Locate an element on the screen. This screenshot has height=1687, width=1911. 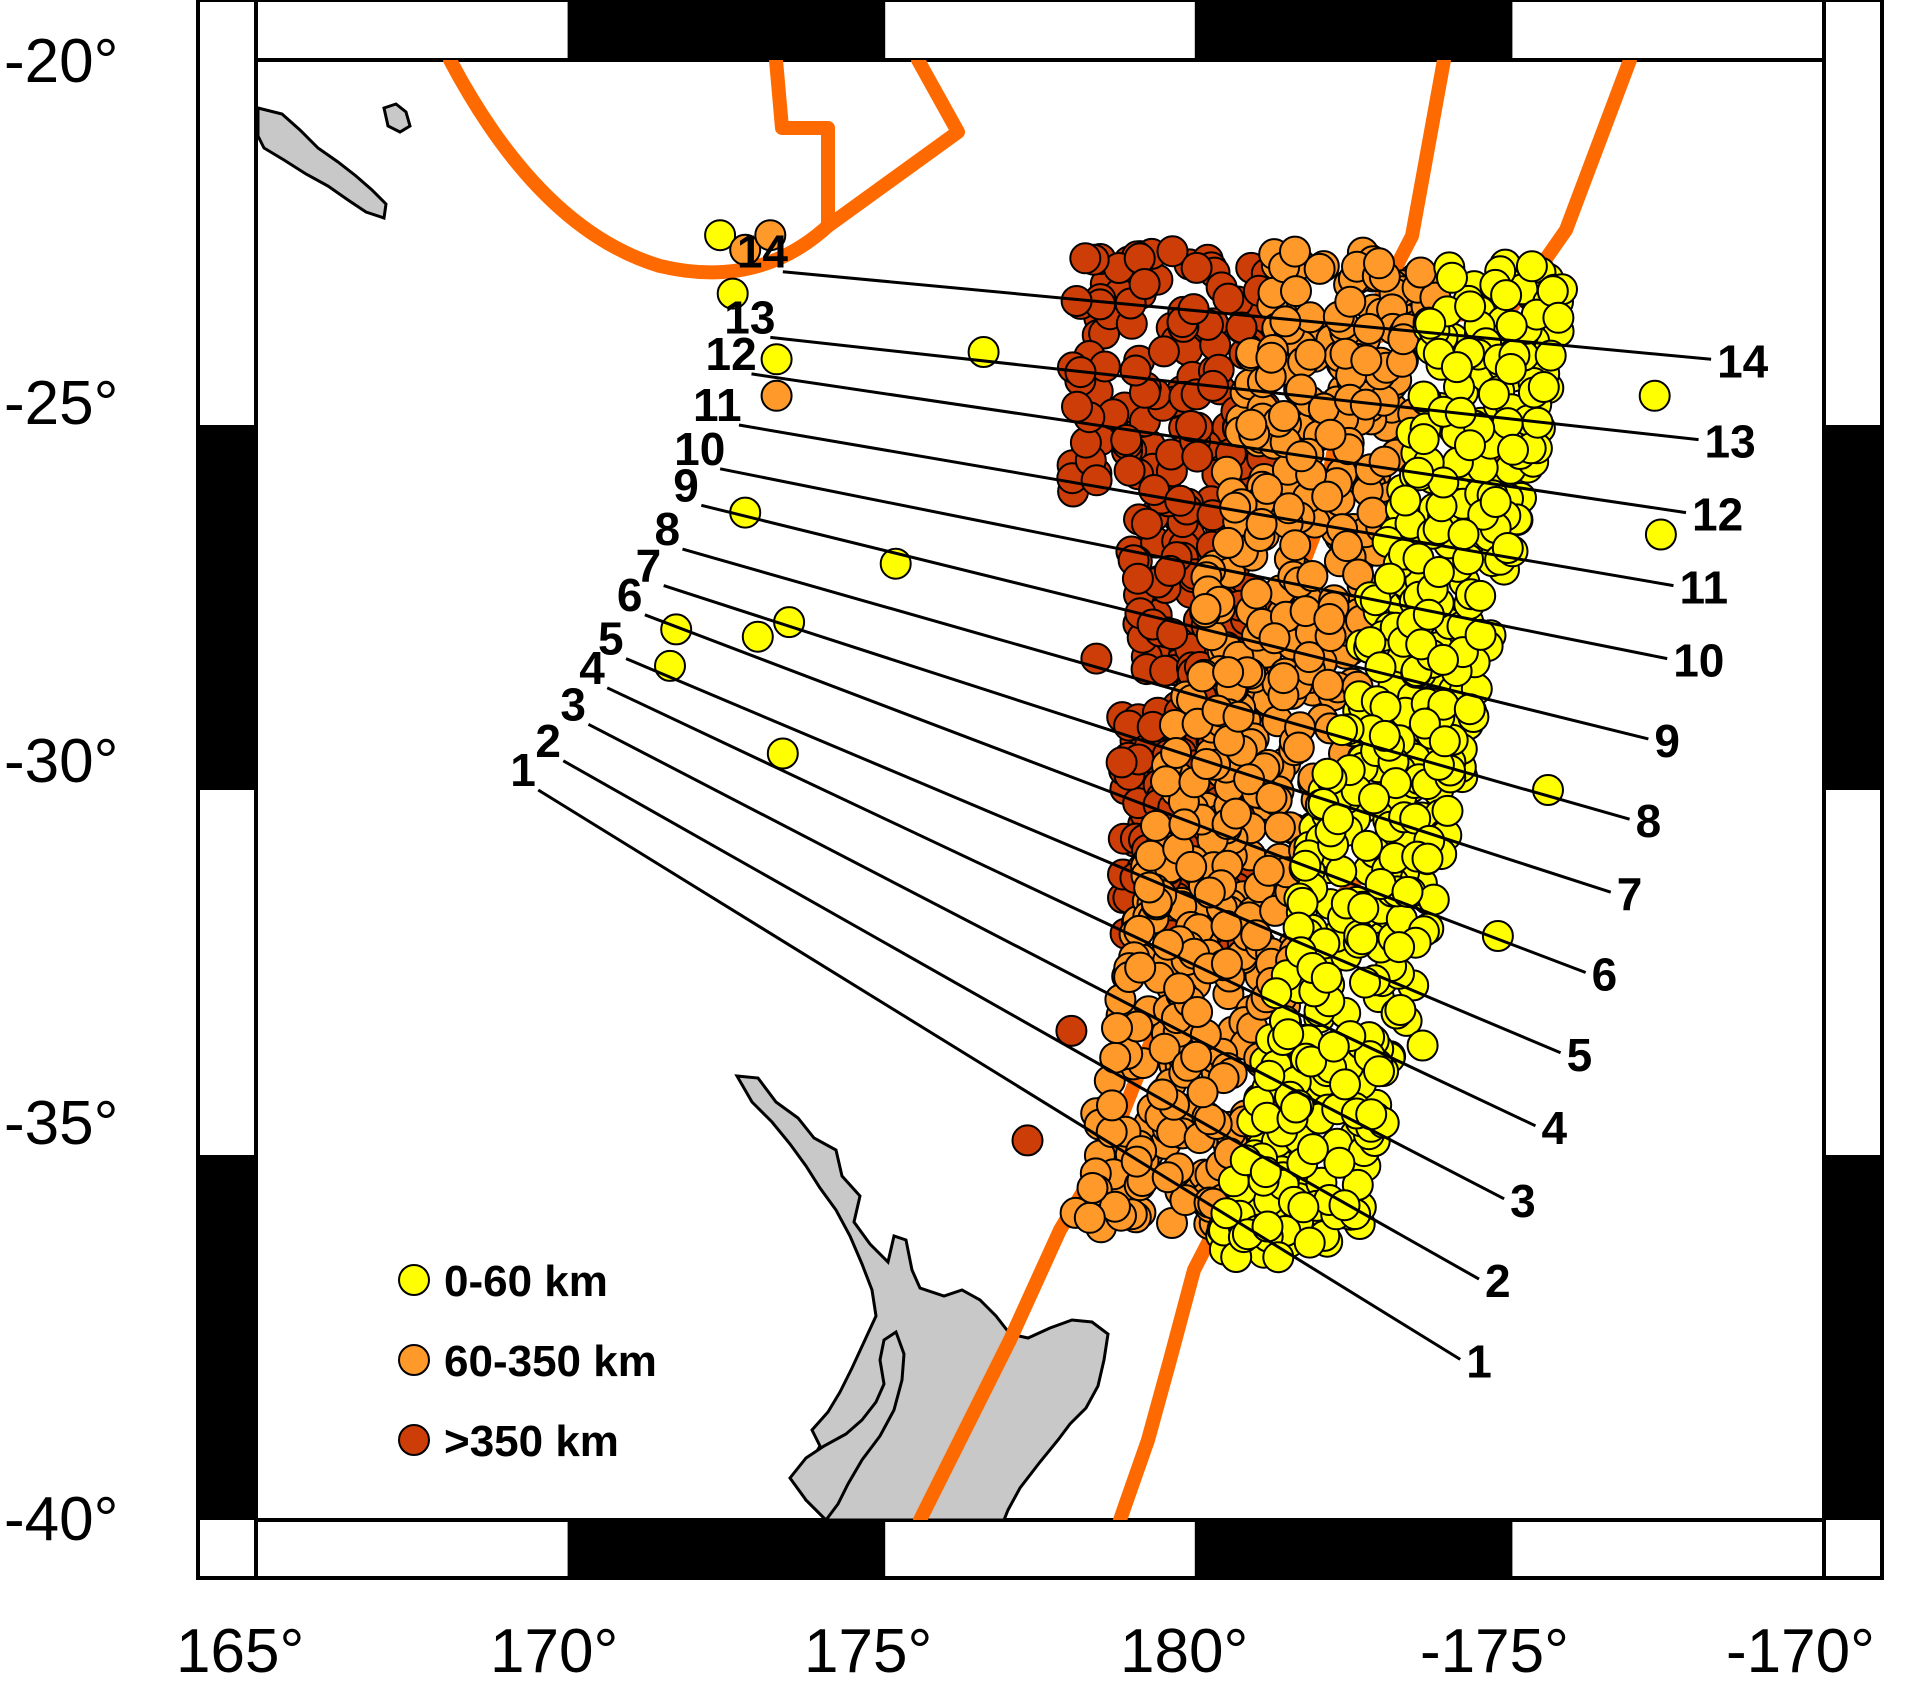
profile-start-label-4: 4 is located at coordinates (592, 668).